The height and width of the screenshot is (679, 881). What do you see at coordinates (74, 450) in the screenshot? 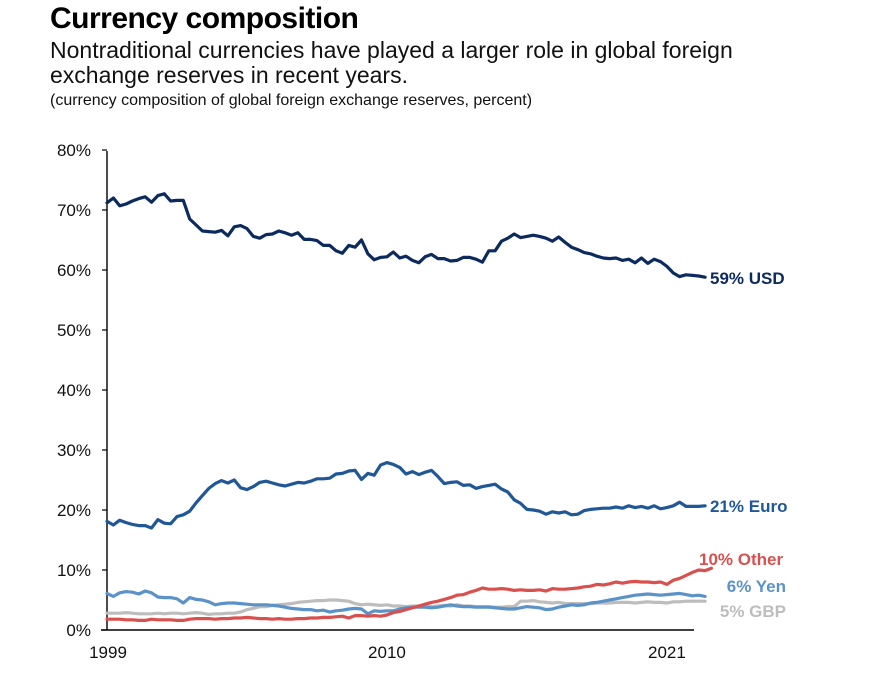
I see `y-tick-label: 30%` at bounding box center [74, 450].